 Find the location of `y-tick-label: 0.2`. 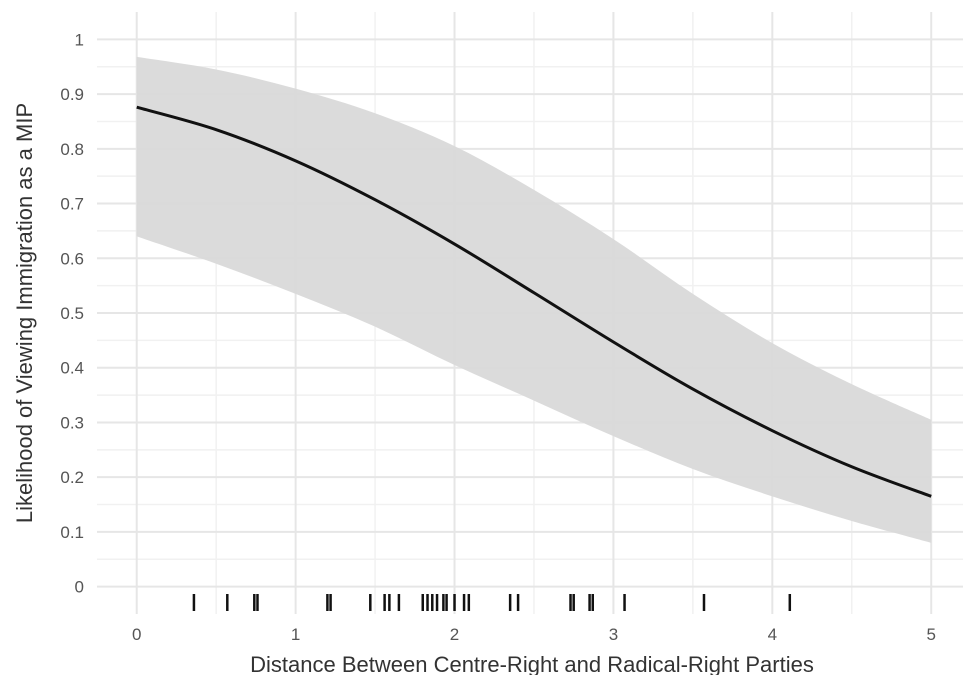

y-tick-label: 0.2 is located at coordinates (72, 477).